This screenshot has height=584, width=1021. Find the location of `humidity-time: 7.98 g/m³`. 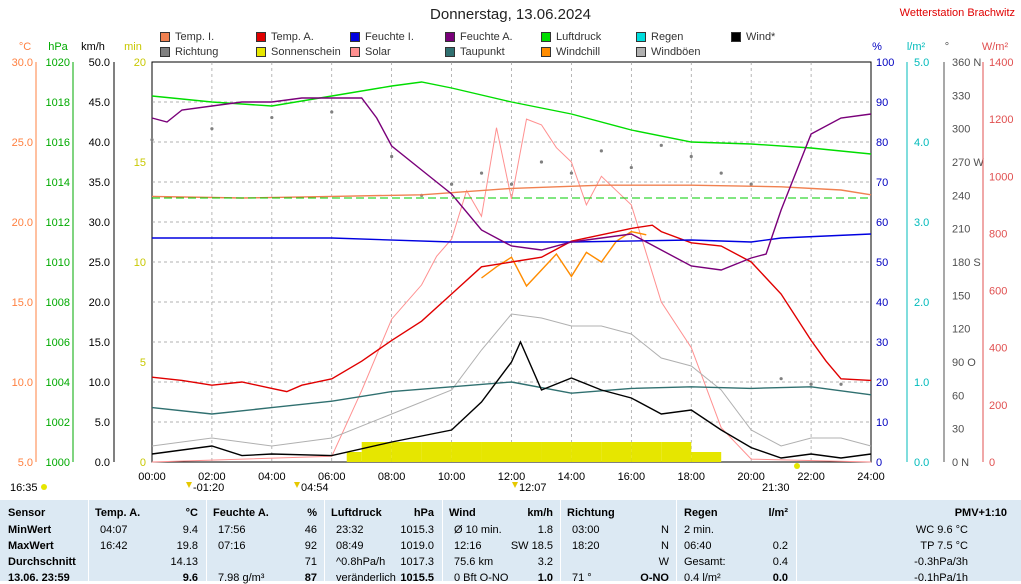

humidity-time: 7.98 g/m³ is located at coordinates (241, 578).